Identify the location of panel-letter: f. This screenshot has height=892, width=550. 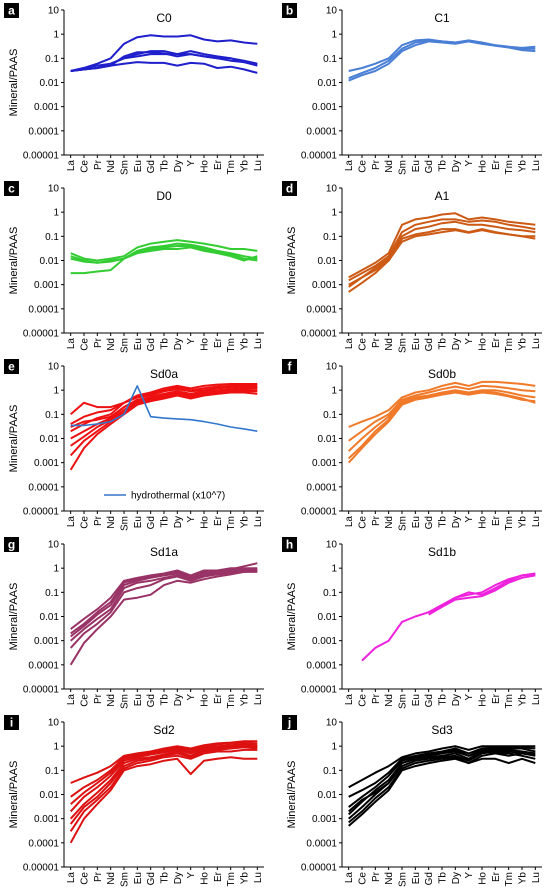
(290, 367).